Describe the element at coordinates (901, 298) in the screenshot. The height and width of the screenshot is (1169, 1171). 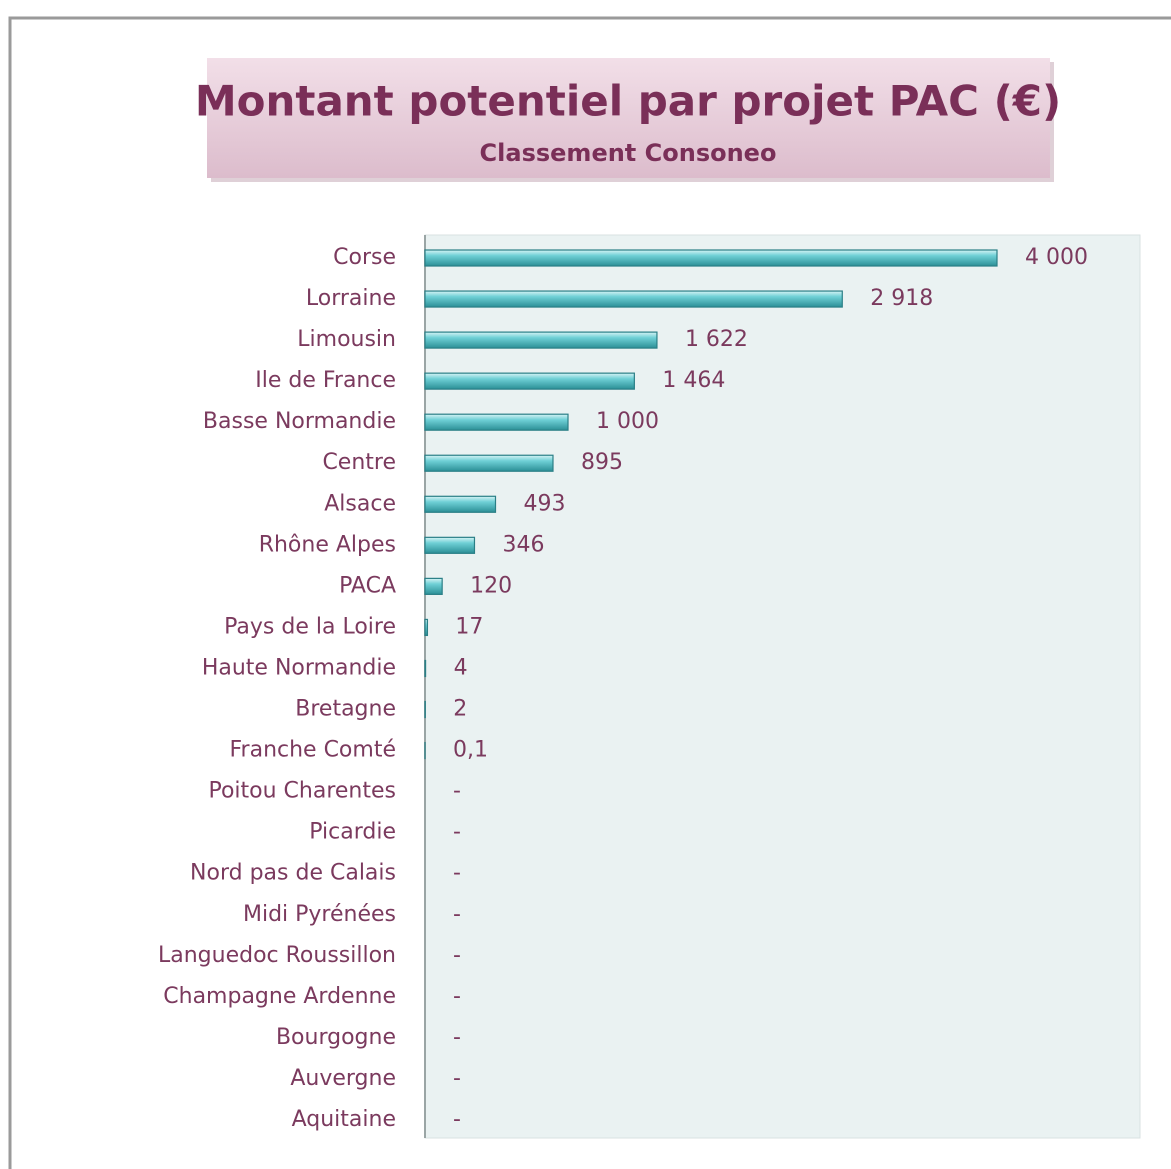
I see `value-label: 2 918` at that location.